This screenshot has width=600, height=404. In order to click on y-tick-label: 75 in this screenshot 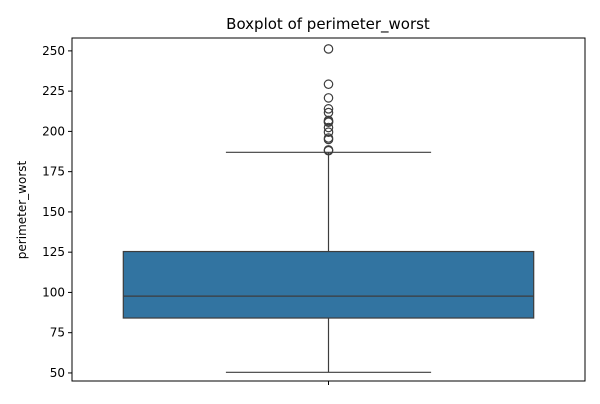, I will do `click(57, 333)`.